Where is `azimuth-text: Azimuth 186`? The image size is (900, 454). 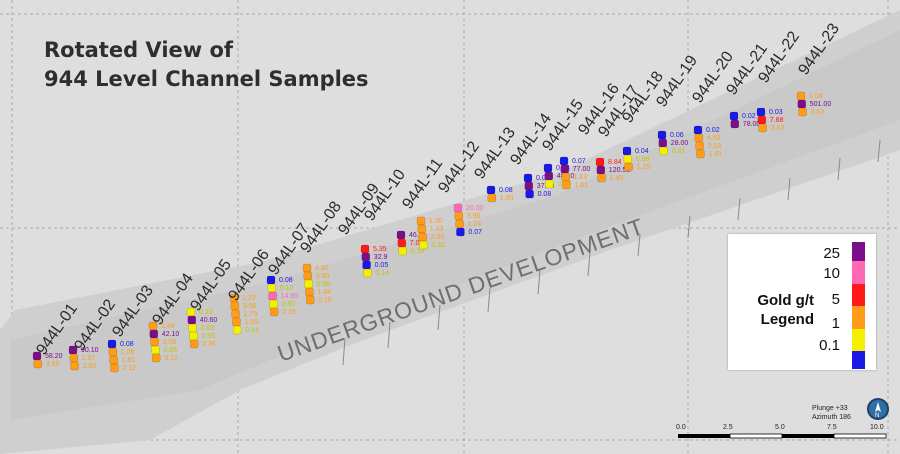 azimuth-text: Azimuth 186 is located at coordinates (831, 417).